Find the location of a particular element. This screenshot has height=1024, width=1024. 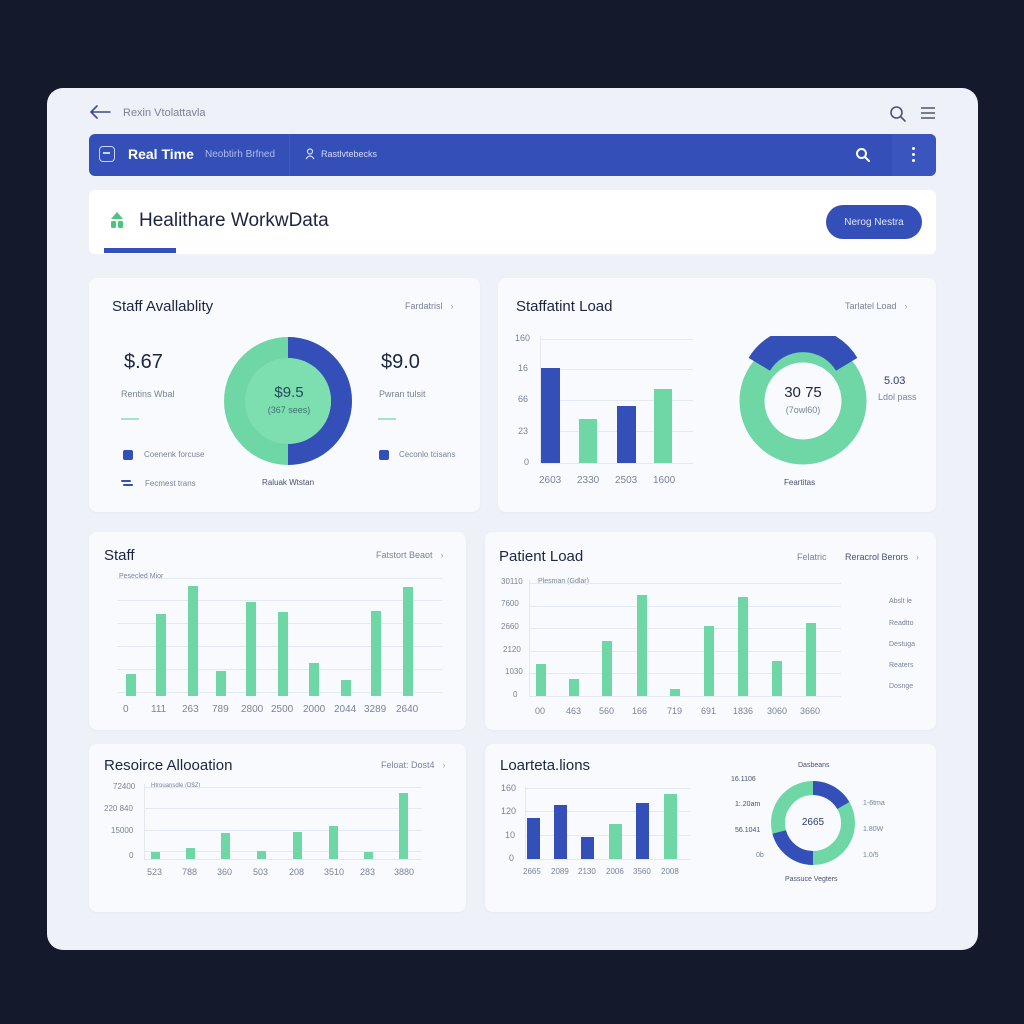

x-tick: 691 is located at coordinates (709, 711).